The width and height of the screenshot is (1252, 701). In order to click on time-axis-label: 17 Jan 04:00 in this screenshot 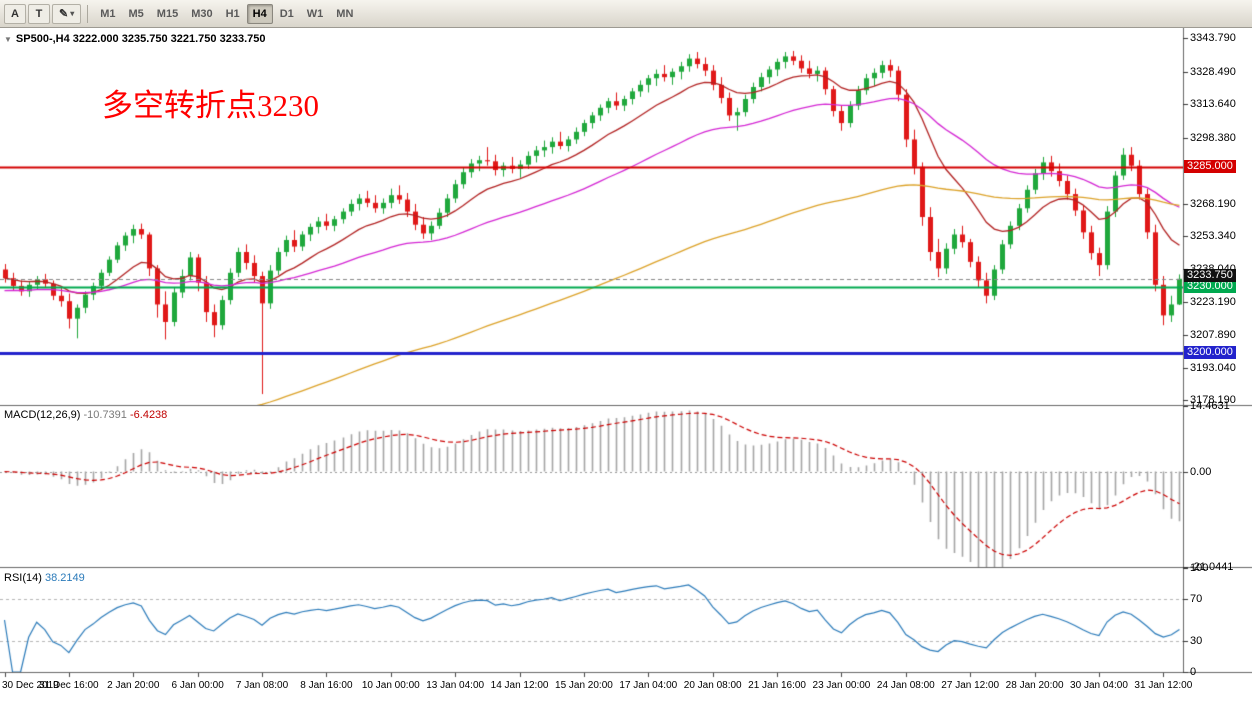, I will do `click(648, 685)`.